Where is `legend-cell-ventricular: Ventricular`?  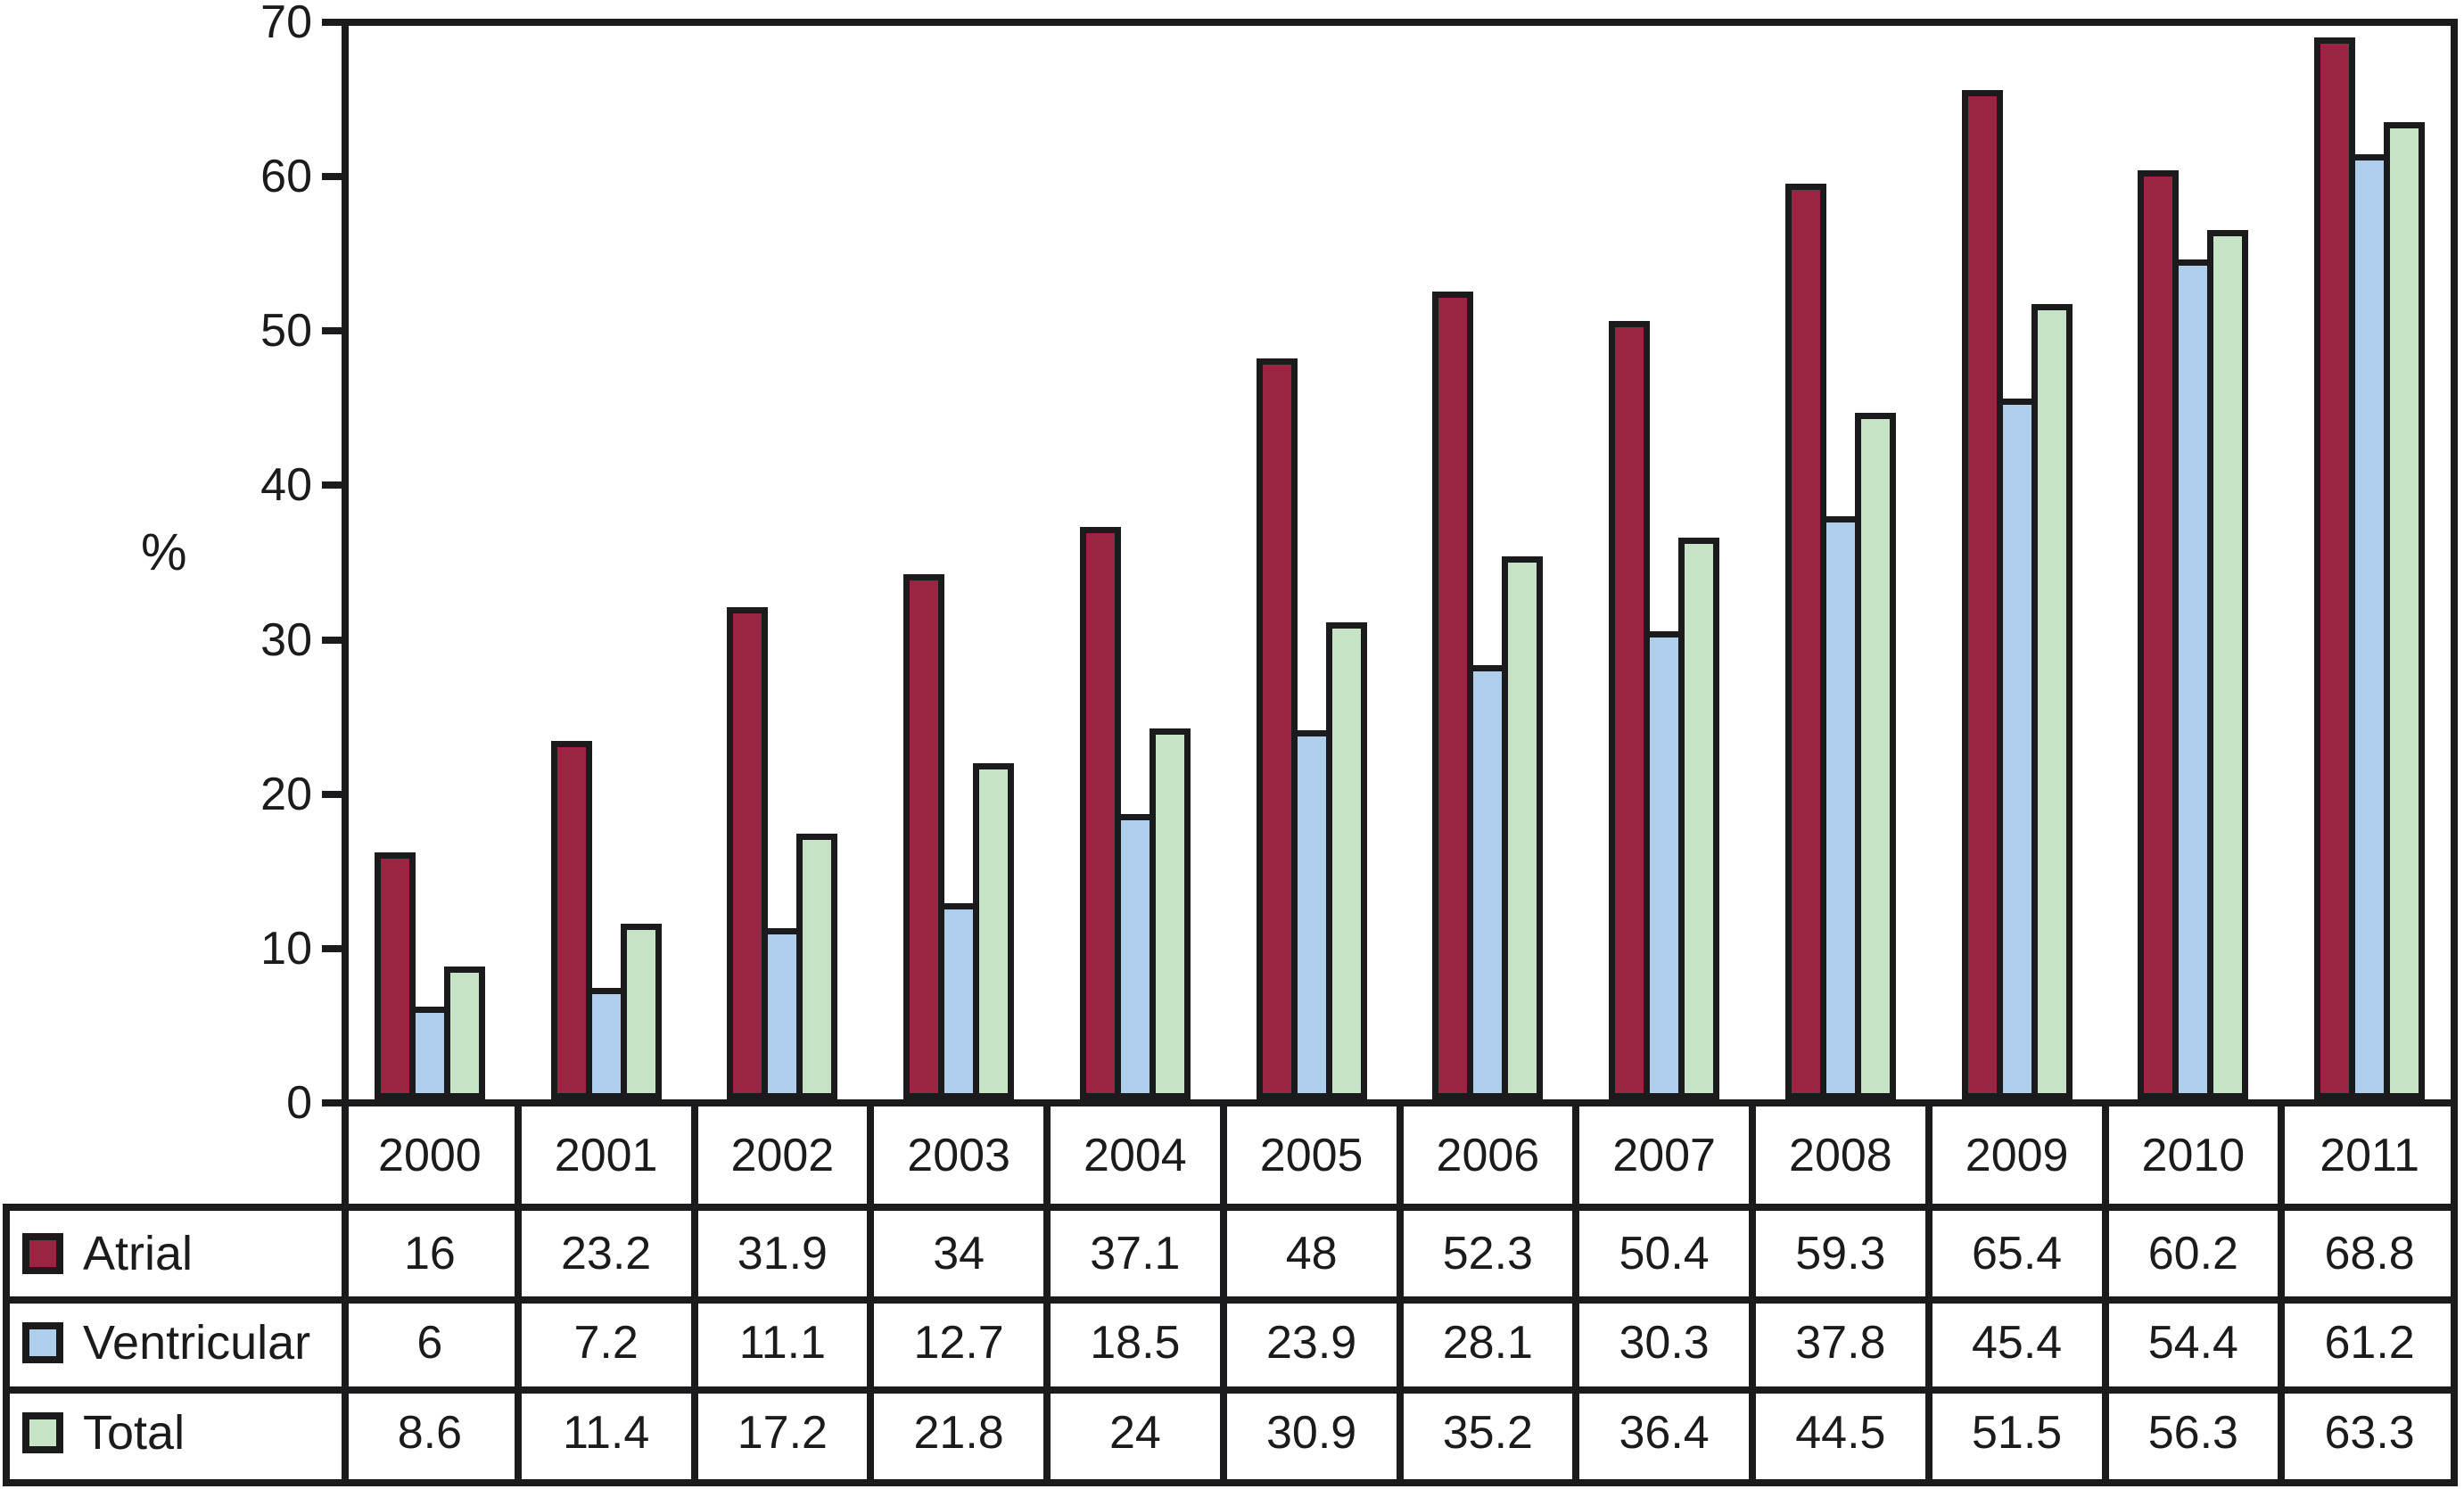 legend-cell-ventricular: Ventricular is located at coordinates (176, 1343).